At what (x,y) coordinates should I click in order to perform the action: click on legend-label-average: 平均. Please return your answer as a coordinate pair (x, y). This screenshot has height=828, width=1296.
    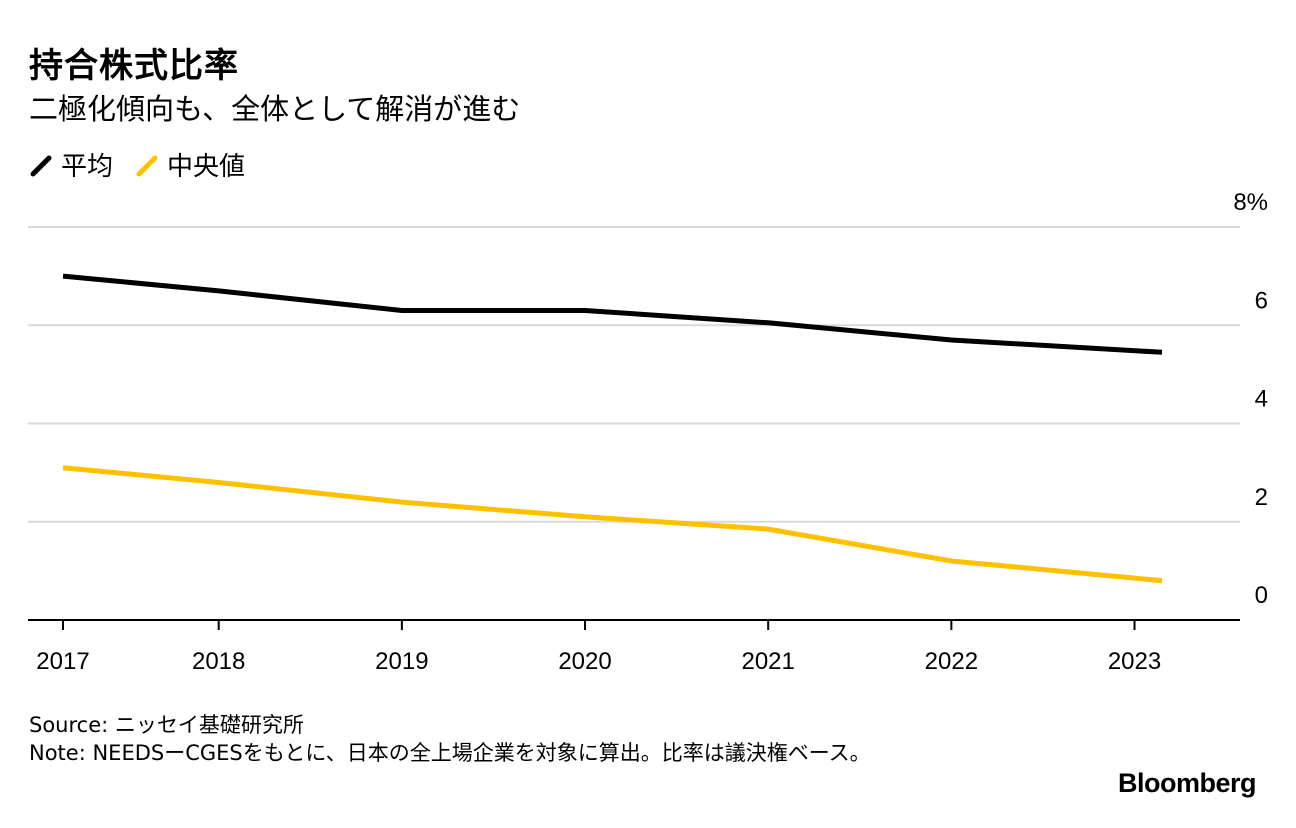
    Looking at the image, I should click on (87, 167).